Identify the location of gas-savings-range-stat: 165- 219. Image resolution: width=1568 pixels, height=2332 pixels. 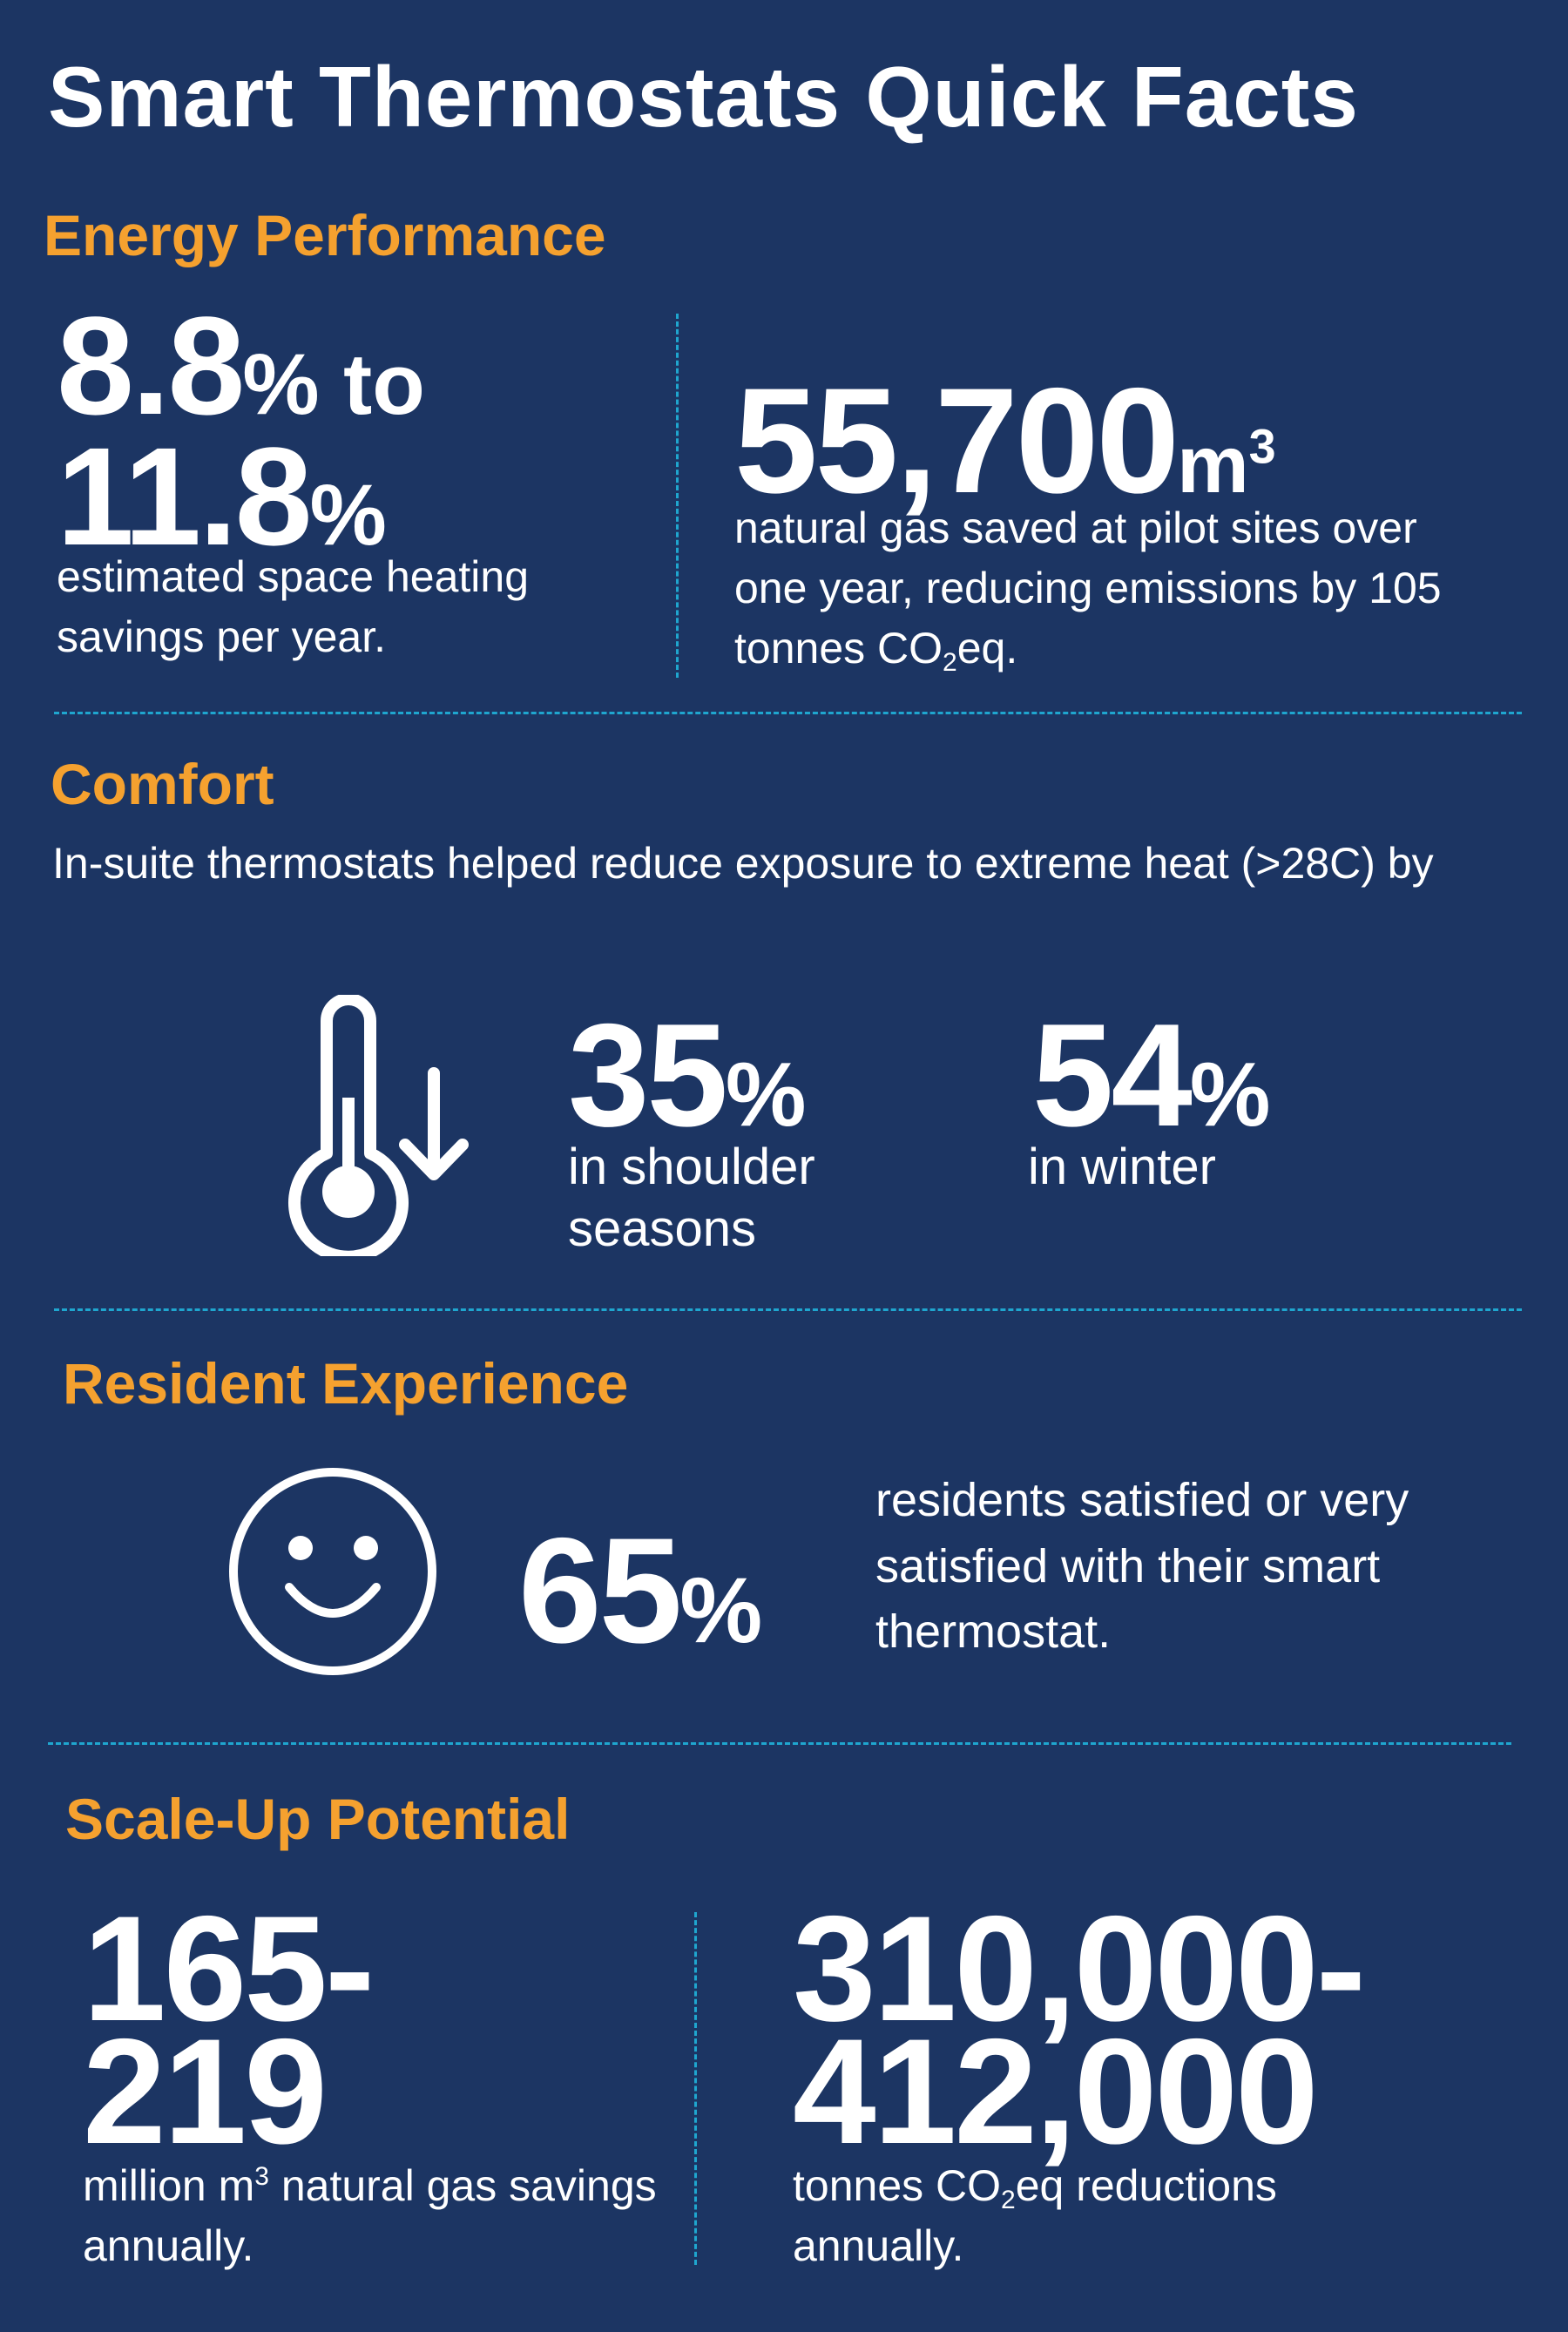
(229, 2030).